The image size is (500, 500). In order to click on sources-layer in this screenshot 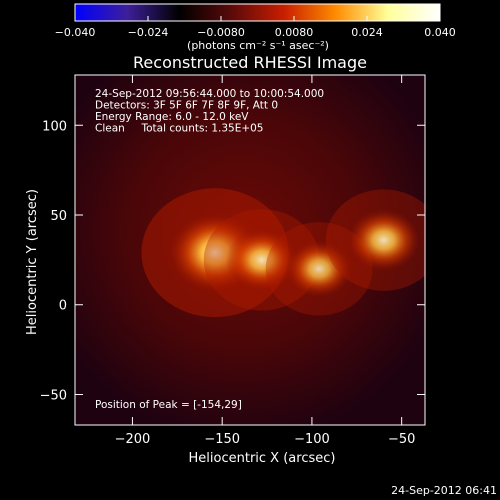, I will do `click(283, 253)`.